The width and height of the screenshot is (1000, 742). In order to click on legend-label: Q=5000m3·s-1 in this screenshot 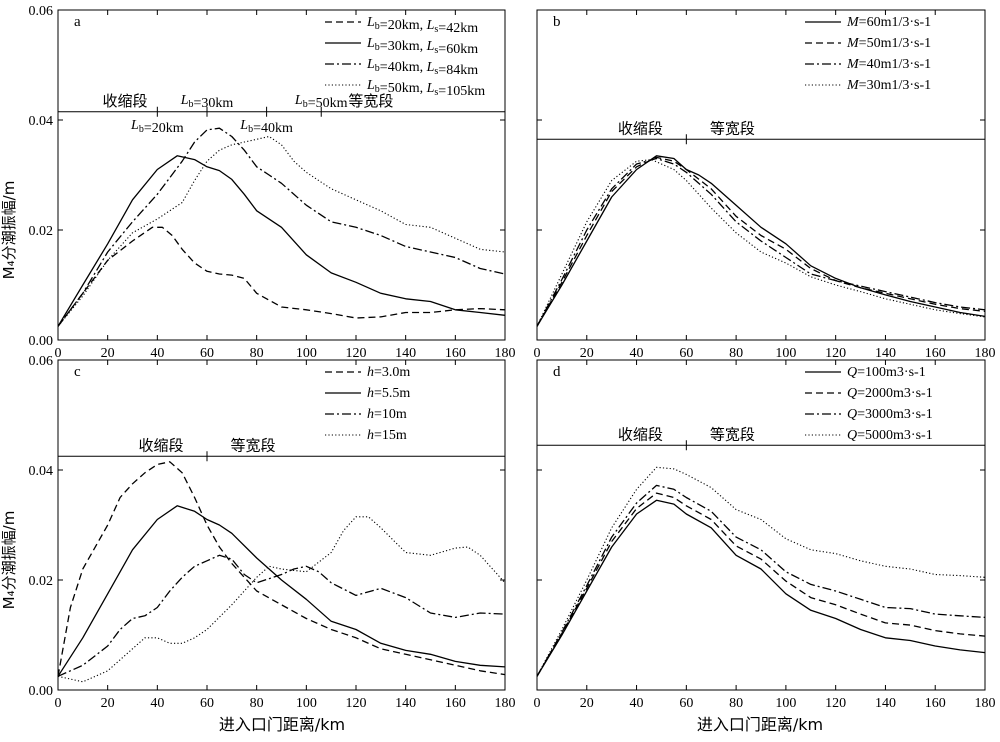, I will do `click(890, 435)`.